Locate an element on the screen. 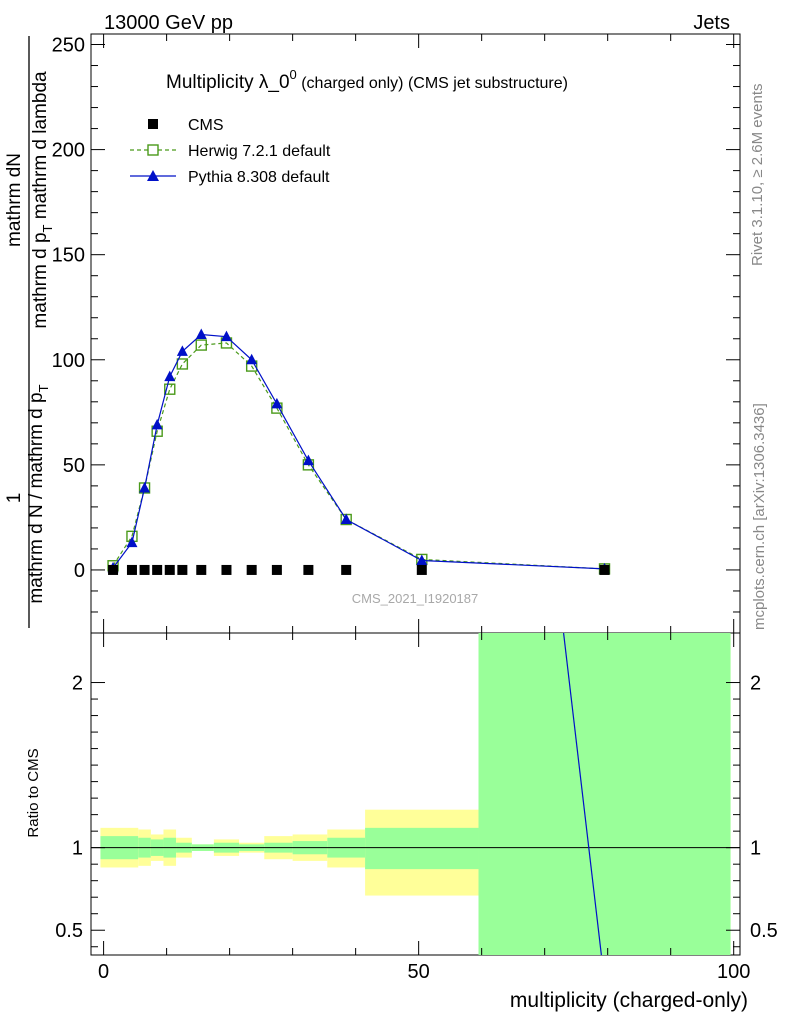 The width and height of the screenshot is (786, 1024). x-tick-label: 100 is located at coordinates (733, 972).